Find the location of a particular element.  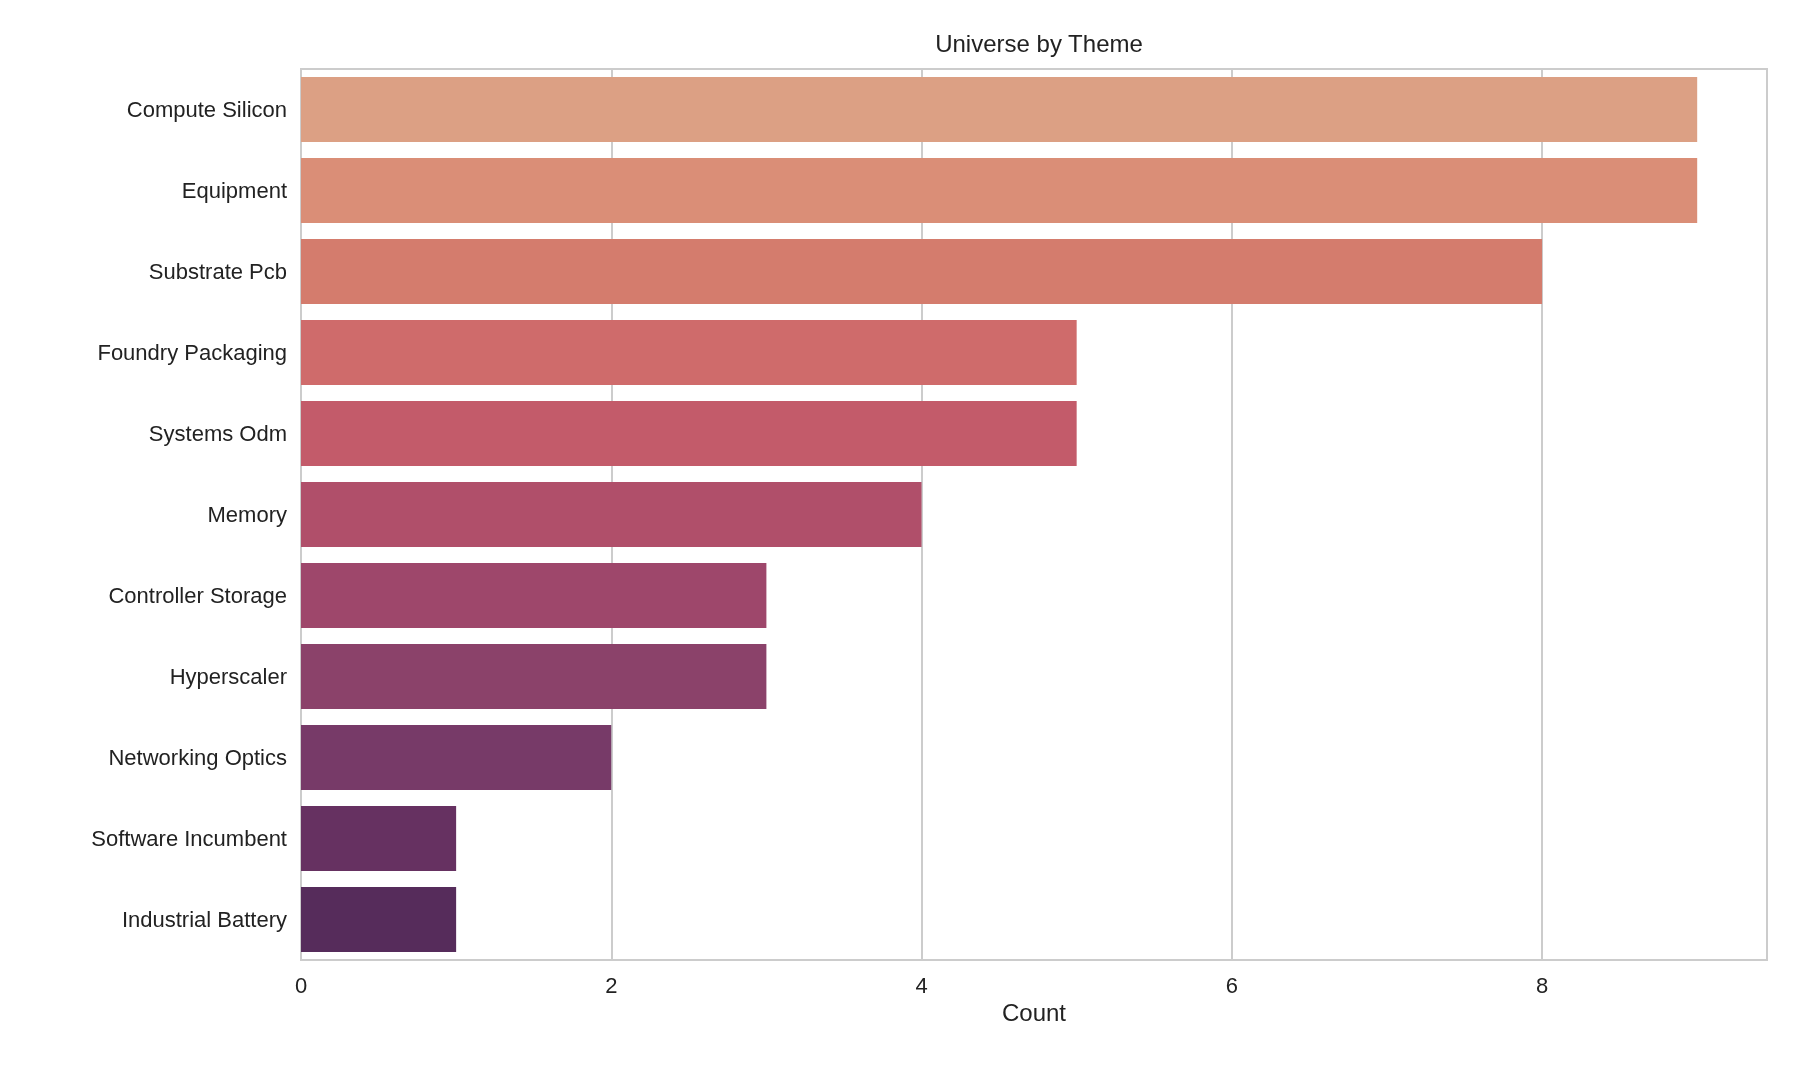

x-tick-label: 8 is located at coordinates (1542, 985).